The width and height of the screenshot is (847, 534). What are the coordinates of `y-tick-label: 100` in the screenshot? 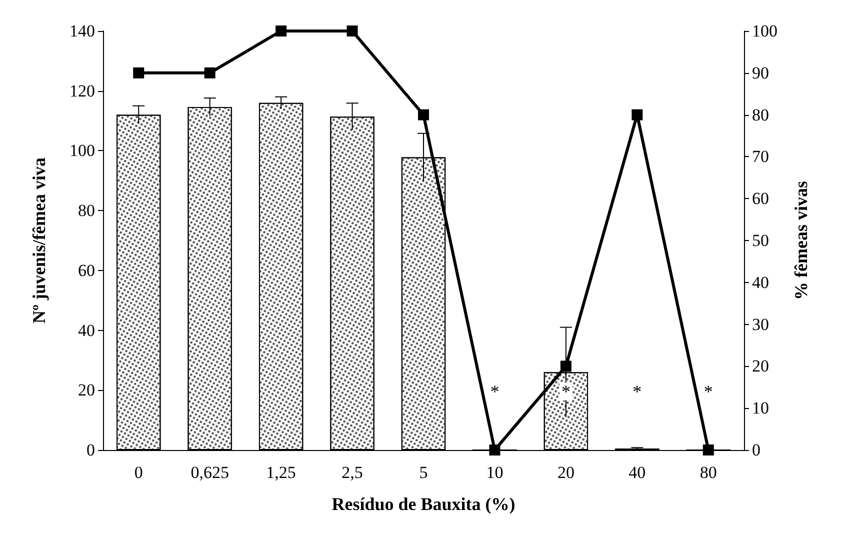 It's located at (82, 150).